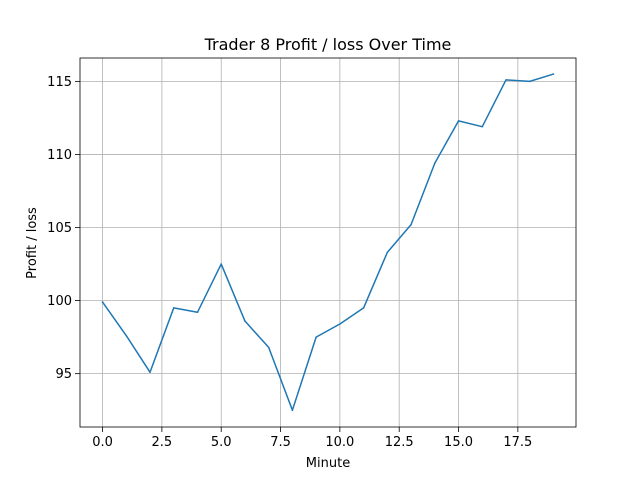 This screenshot has width=640, height=480. What do you see at coordinates (59, 301) in the screenshot?
I see `y-tick-label: 100` at bounding box center [59, 301].